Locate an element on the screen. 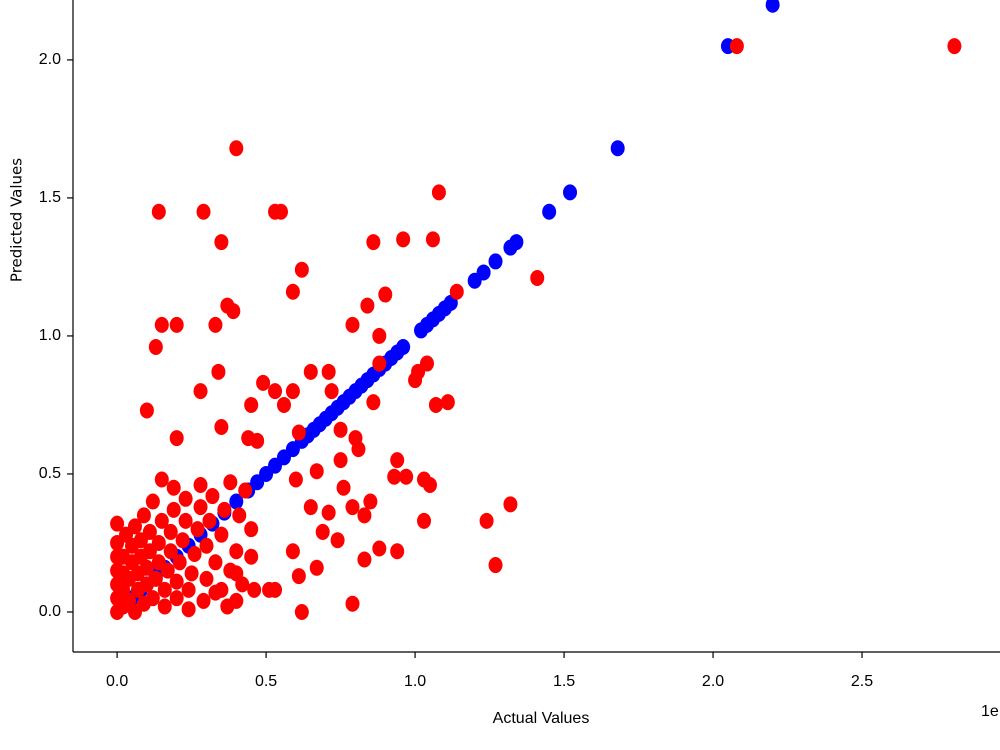 The height and width of the screenshot is (750, 1000). x-axis-label: Actual Values is located at coordinates (541, 718).